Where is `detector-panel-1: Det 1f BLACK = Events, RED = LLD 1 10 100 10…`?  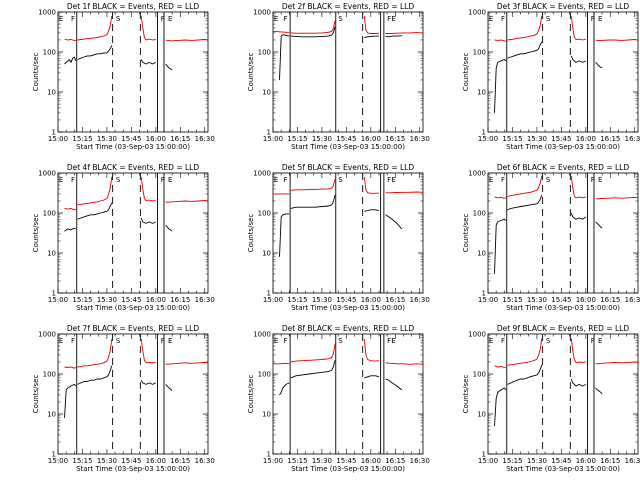 detector-panel-1: Det 1f BLACK = Events, RED = LLD 1 10 100 10… is located at coordinates (123, 76).